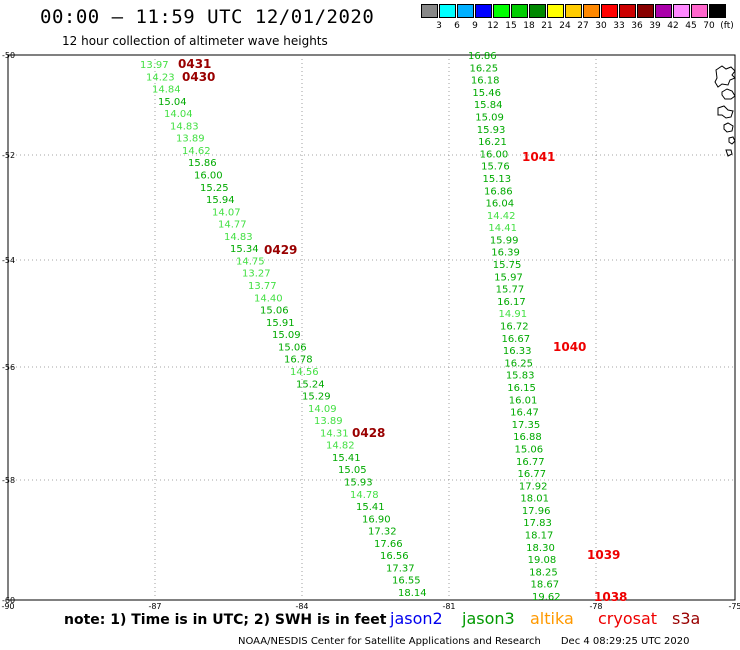 The image size is (740, 650). Describe the element at coordinates (565, 26) in the screenshot. I see `legend-label: 24` at that location.